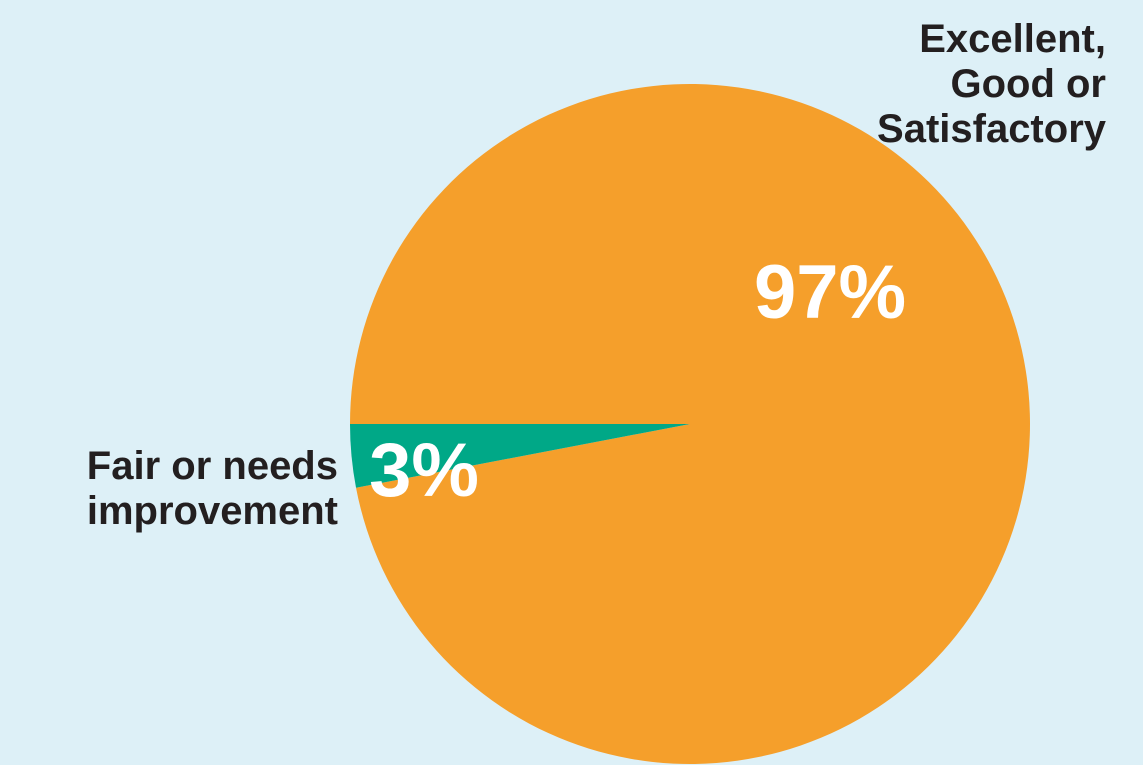 The height and width of the screenshot is (765, 1143). I want to click on slice-category-line: Excellent,, so click(1012, 39).